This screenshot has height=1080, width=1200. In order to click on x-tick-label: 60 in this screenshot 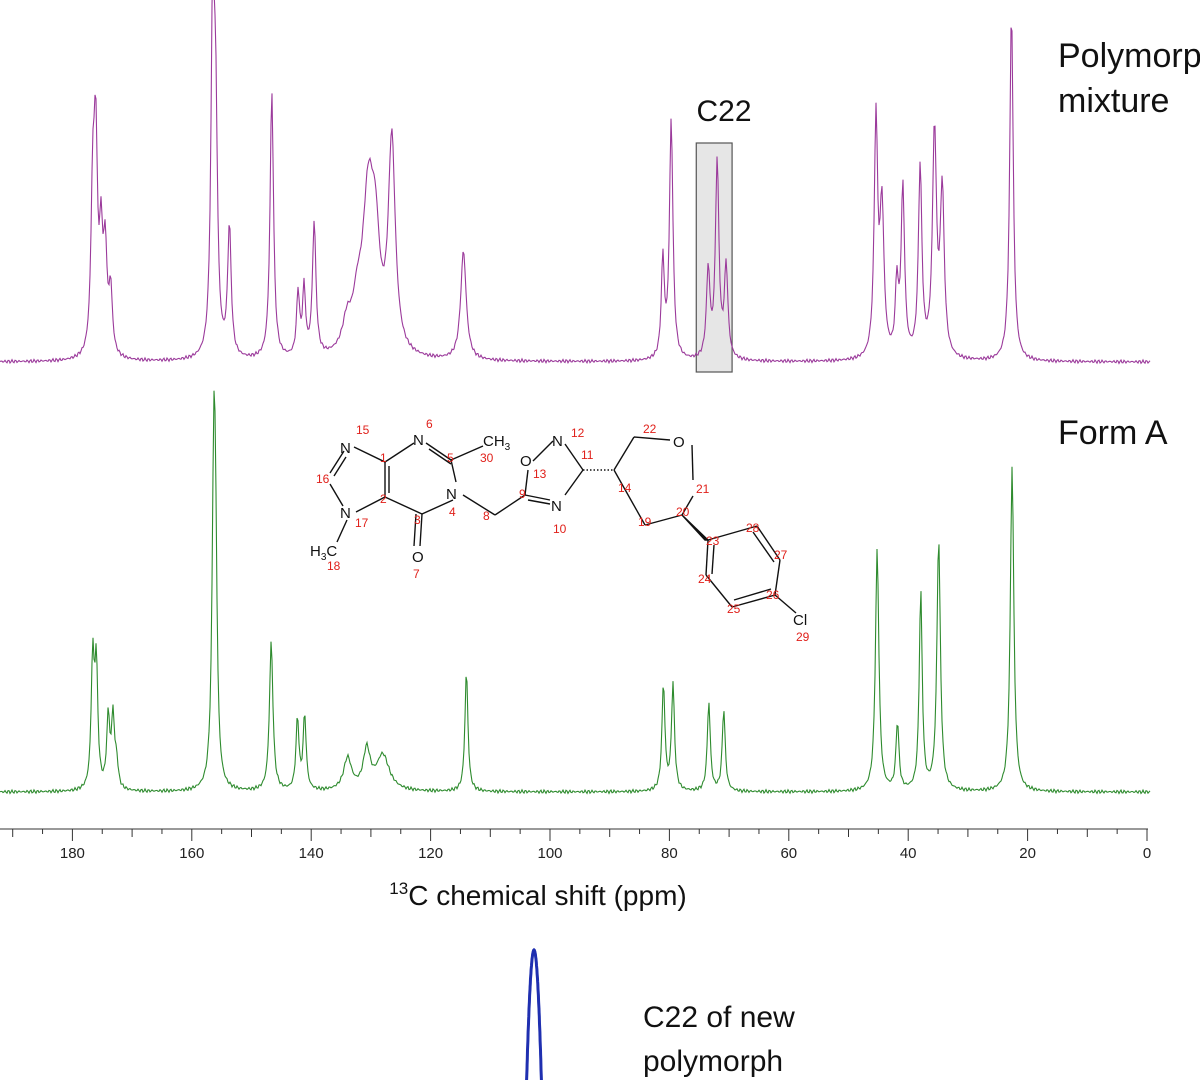, I will do `click(788, 853)`.